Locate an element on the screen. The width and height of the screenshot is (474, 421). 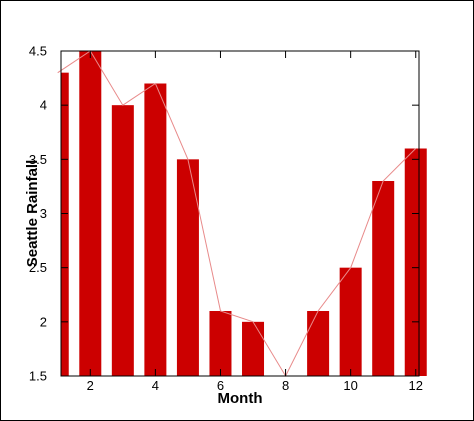
y-tick-label-2.5: 2.5 is located at coordinates (38, 267).